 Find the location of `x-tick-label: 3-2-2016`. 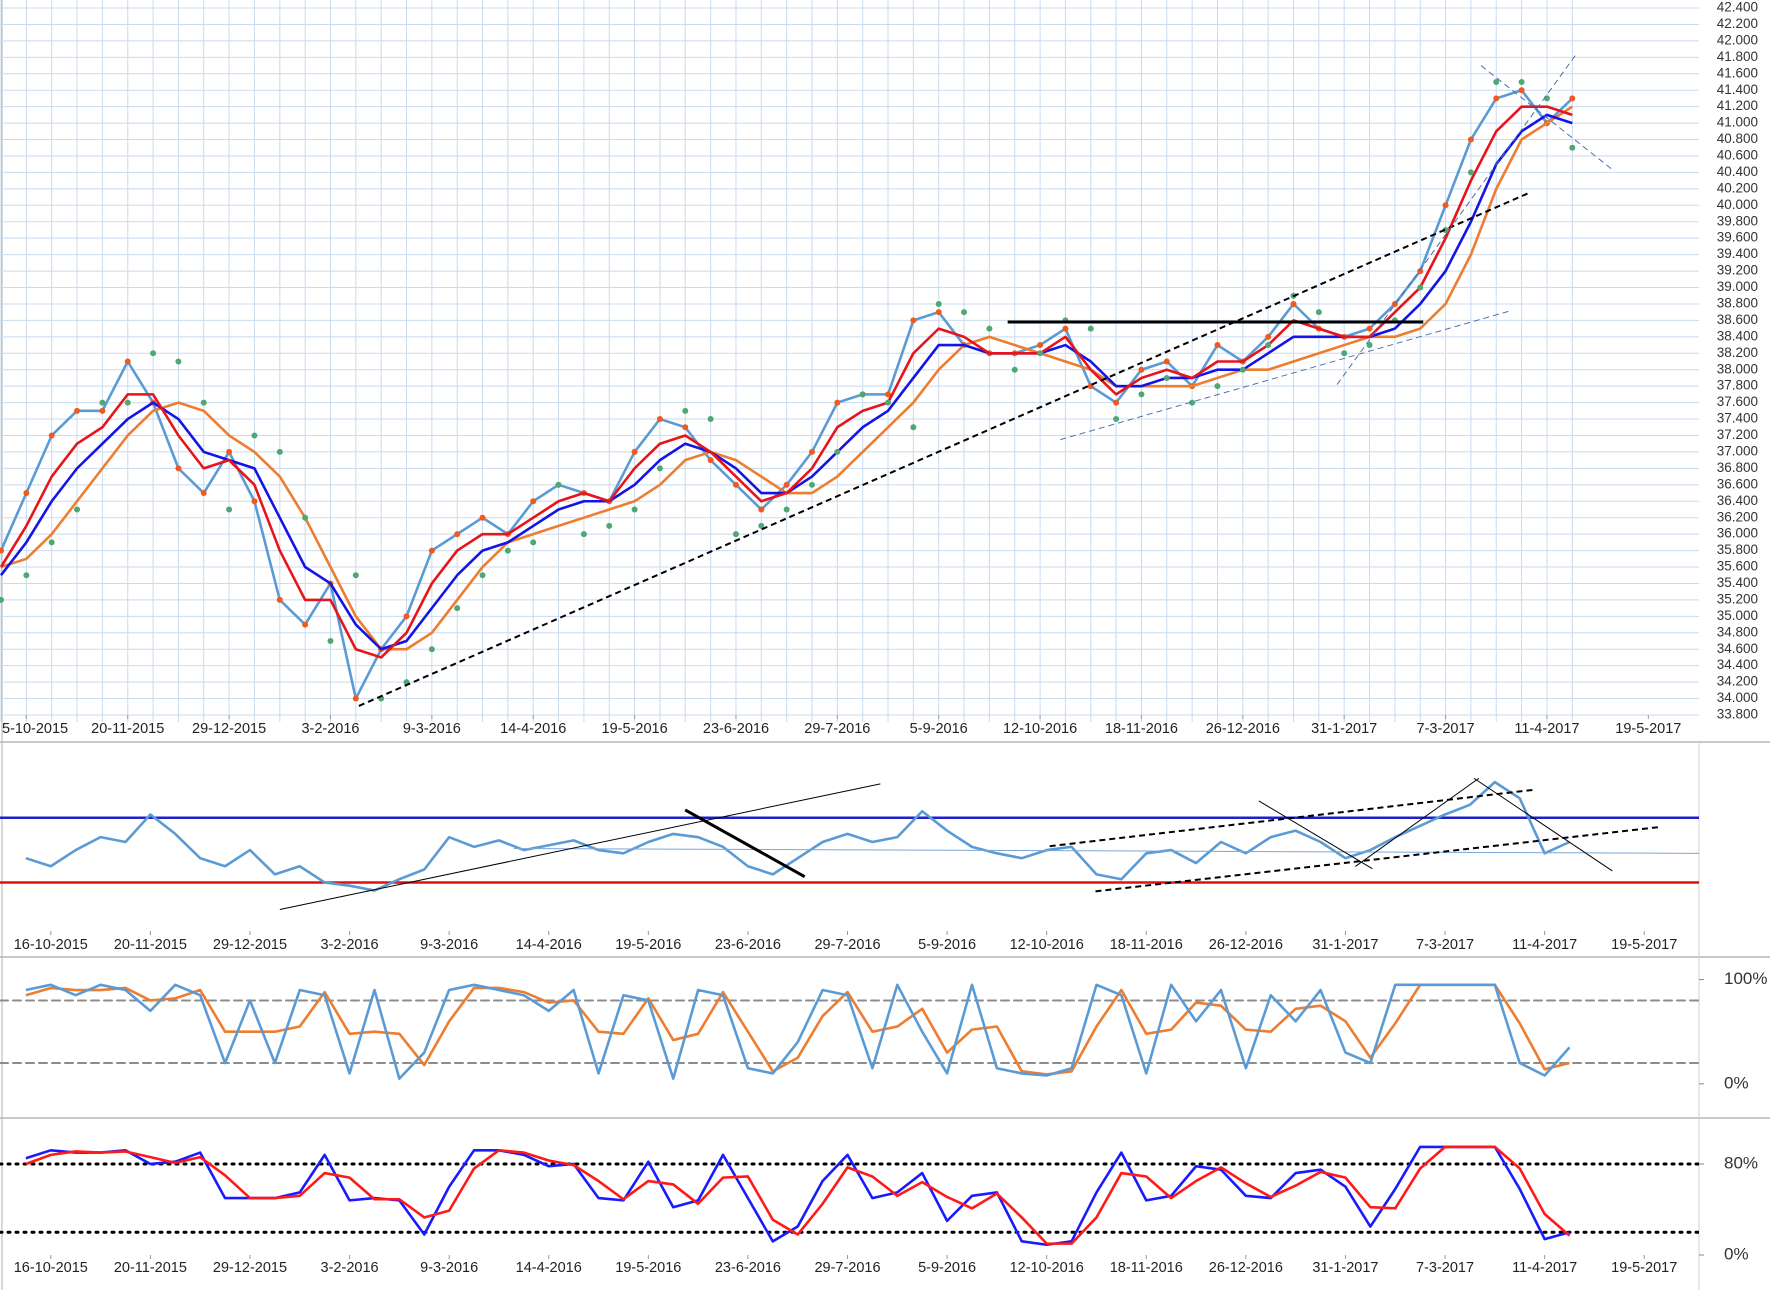

x-tick-label: 3-2-2016 is located at coordinates (330, 729).